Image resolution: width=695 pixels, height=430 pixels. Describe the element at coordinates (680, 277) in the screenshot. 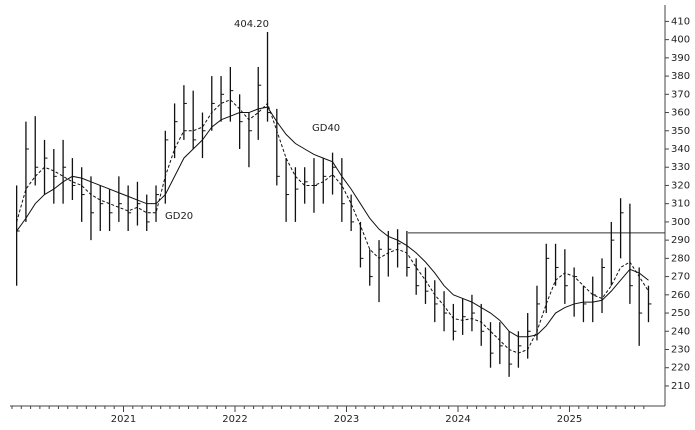

I see `y-tick-label: 270` at that location.